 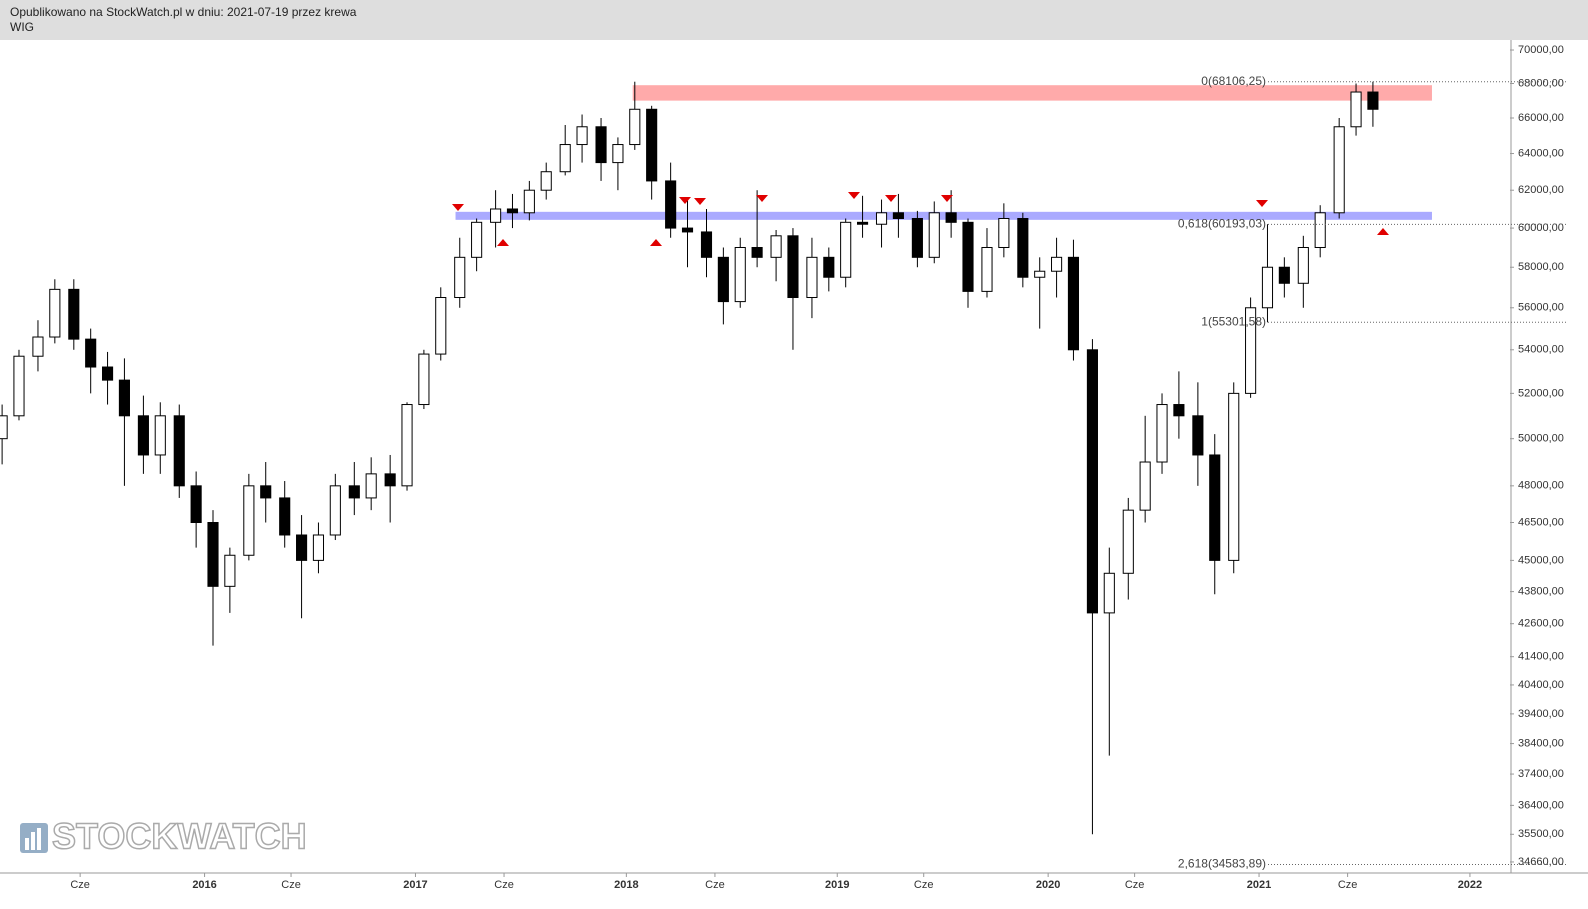 What do you see at coordinates (1541, 350) in the screenshot?
I see `y-tick-label: 54000,00` at bounding box center [1541, 350].